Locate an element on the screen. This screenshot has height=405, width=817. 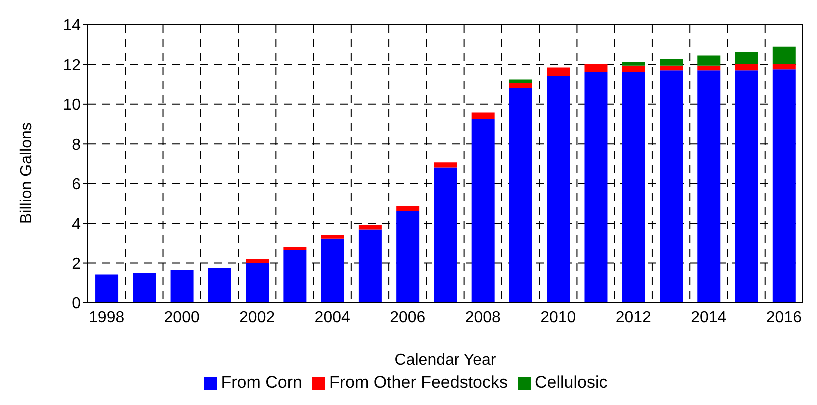
x-tick-label: 2006 is located at coordinates (408, 317).